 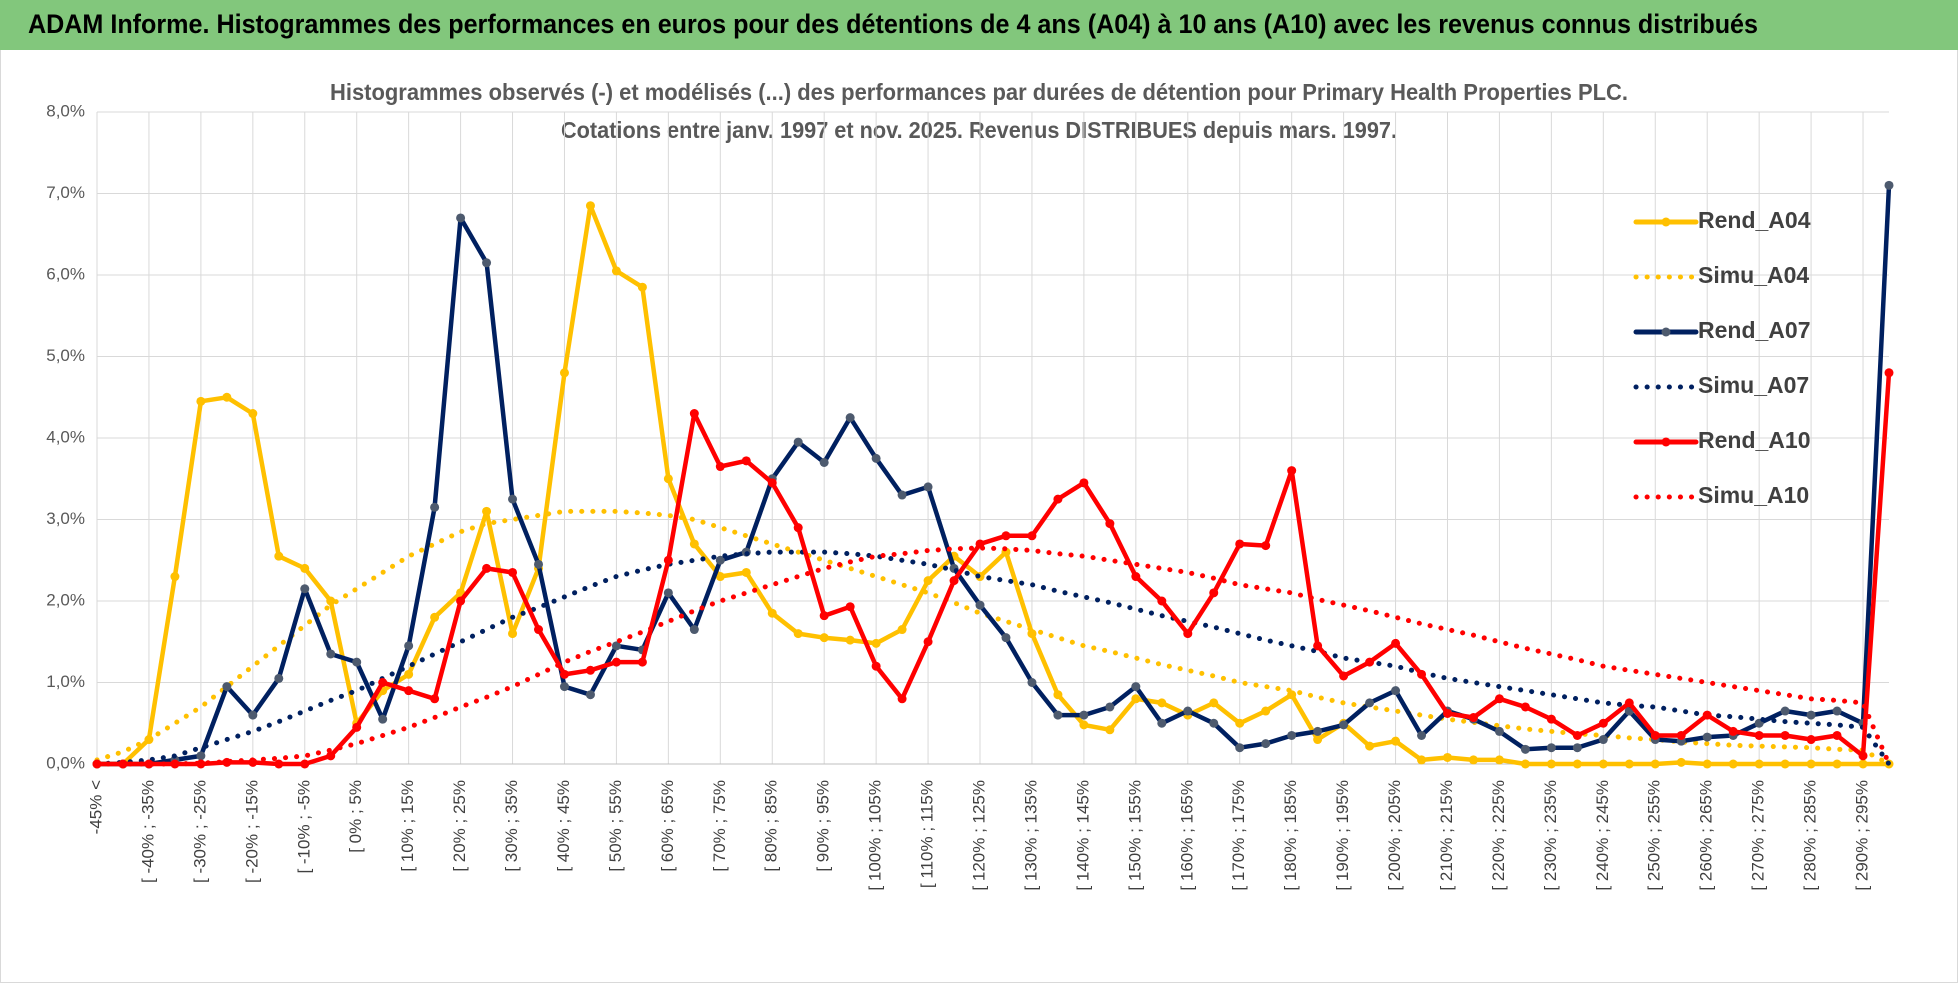 What do you see at coordinates (979, 25) in the screenshot?
I see `header-bar` at bounding box center [979, 25].